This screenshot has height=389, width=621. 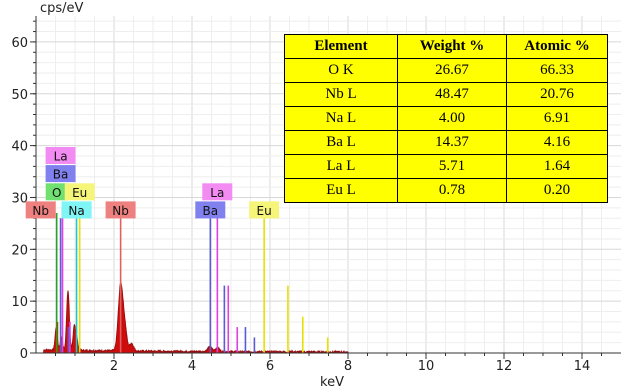 What do you see at coordinates (452, 46) in the screenshot?
I see `column-header-weight: Weight %` at bounding box center [452, 46].